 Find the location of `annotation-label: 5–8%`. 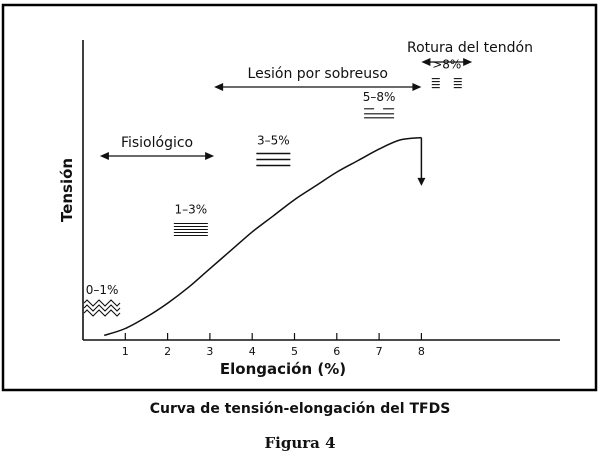

annotation-label: 5–8% is located at coordinates (379, 97).